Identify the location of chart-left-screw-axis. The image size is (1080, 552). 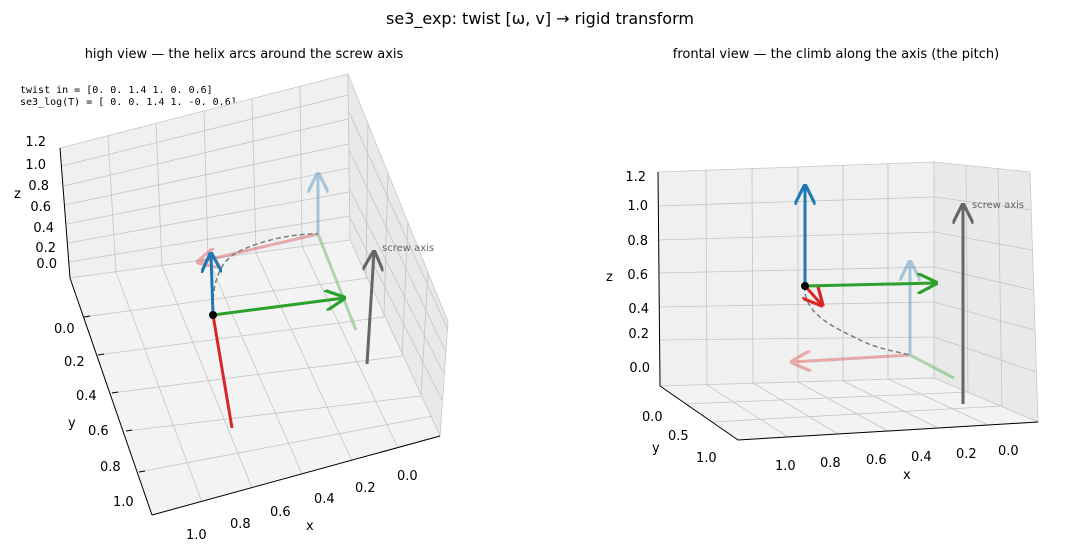
(370, 308).